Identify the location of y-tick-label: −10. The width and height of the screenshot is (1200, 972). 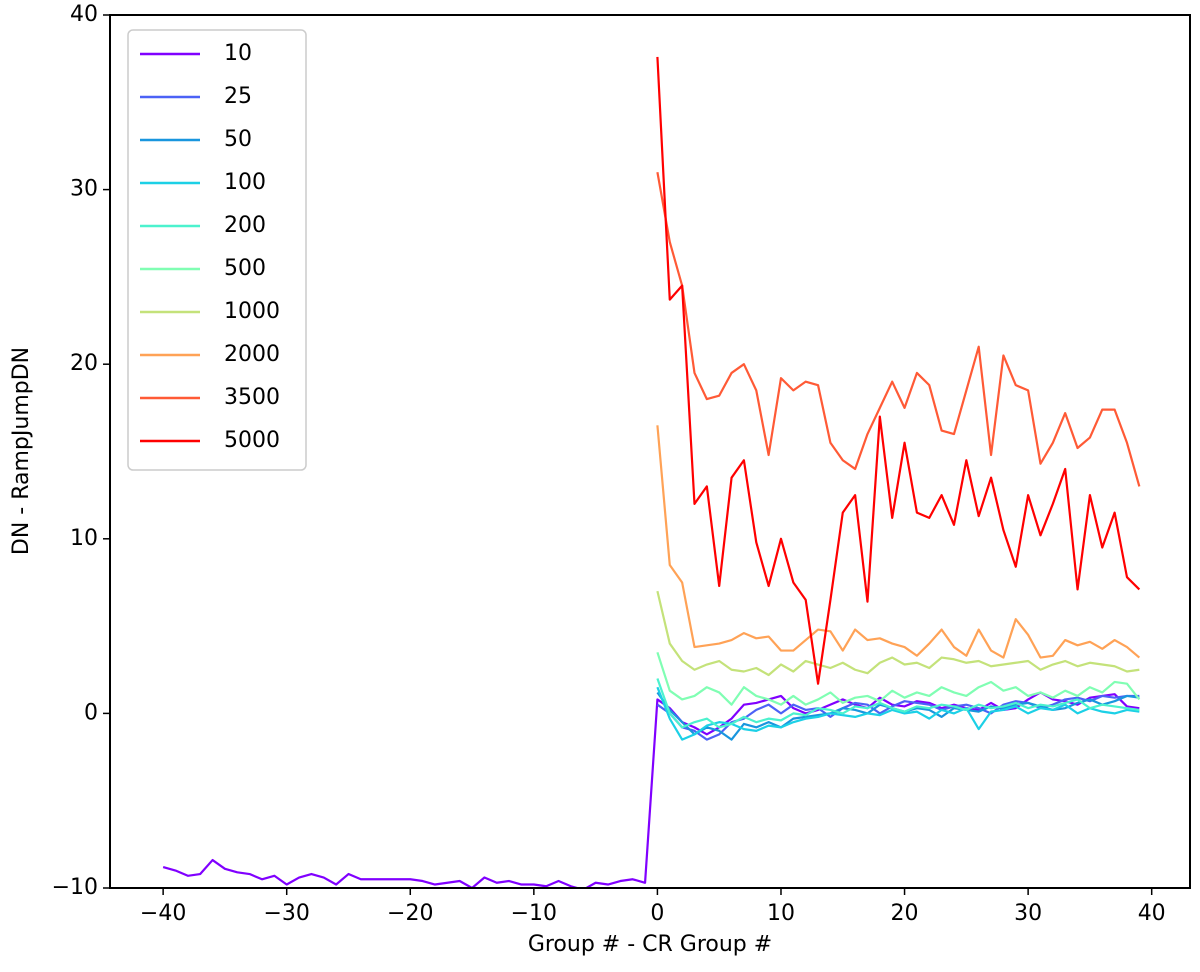
(75, 887).